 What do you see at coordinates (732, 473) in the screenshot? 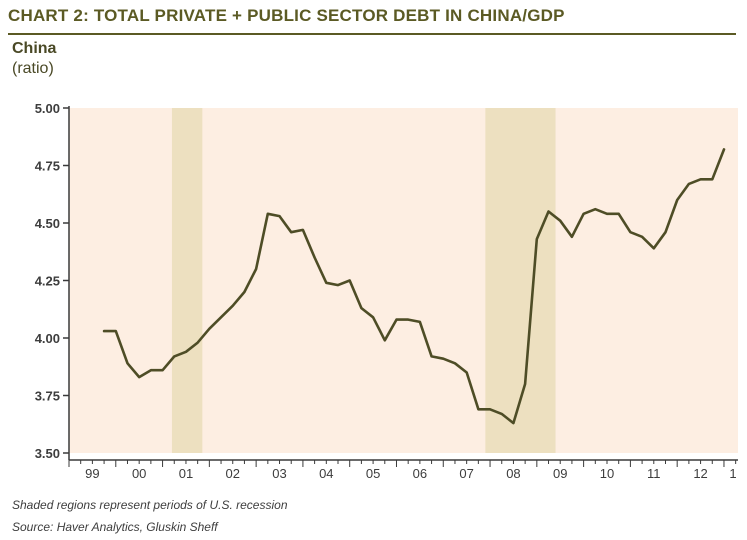
I see `x-tick-label: 1` at bounding box center [732, 473].